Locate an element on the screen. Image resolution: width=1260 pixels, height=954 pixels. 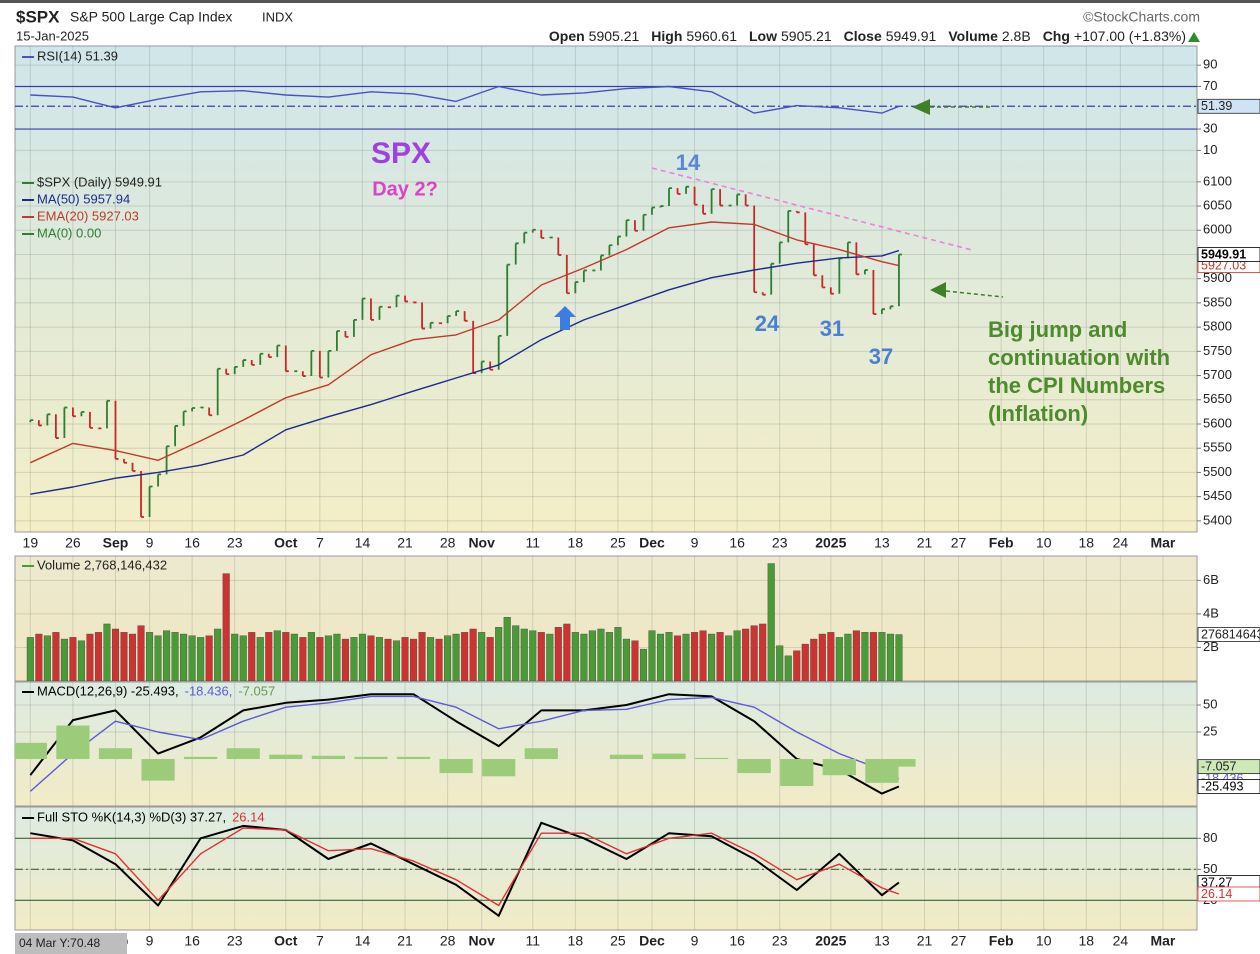
annotation: (Inflation) is located at coordinates (1038, 413).